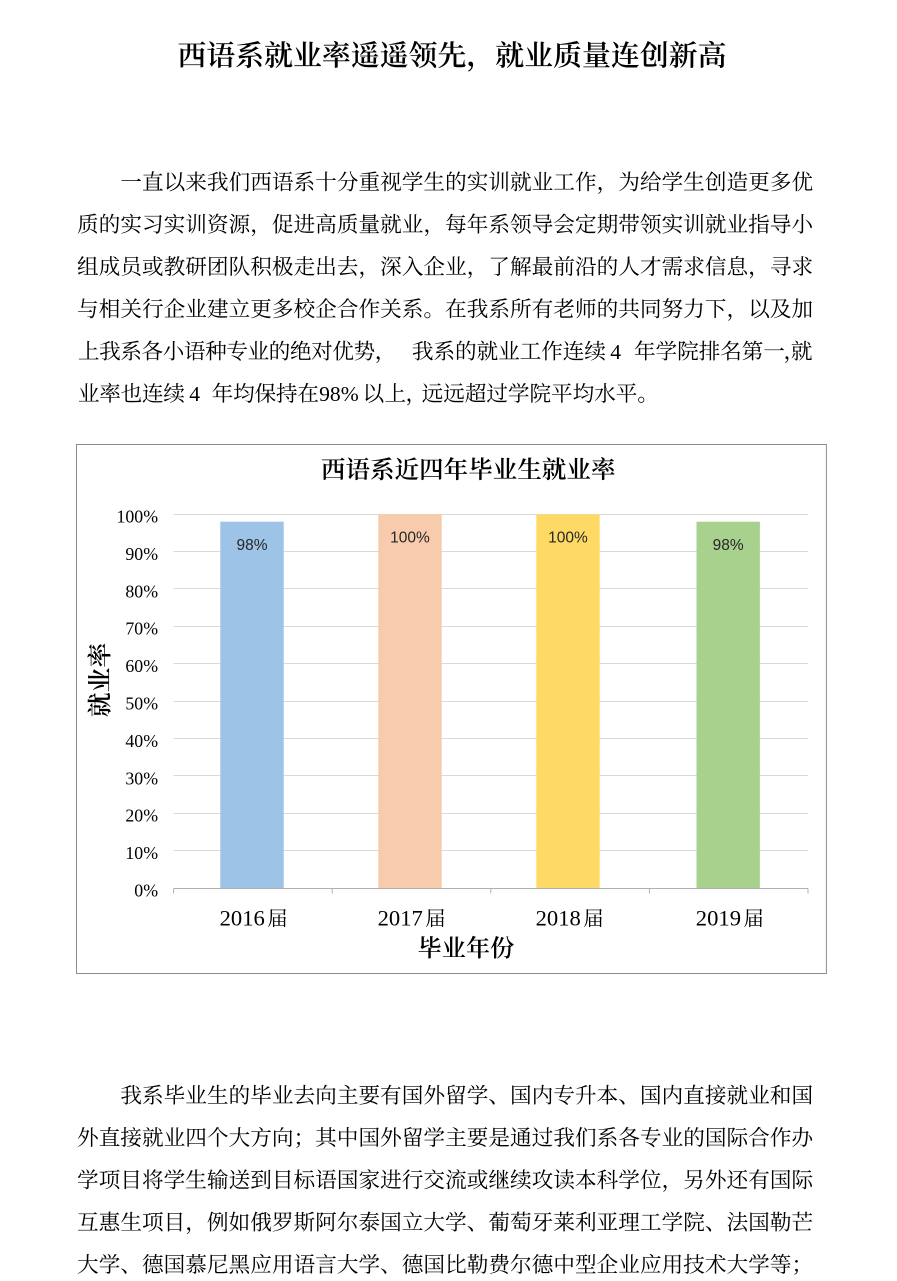 This screenshot has width=897, height=1281. I want to click on svg-text: 2018, so click(558, 918).